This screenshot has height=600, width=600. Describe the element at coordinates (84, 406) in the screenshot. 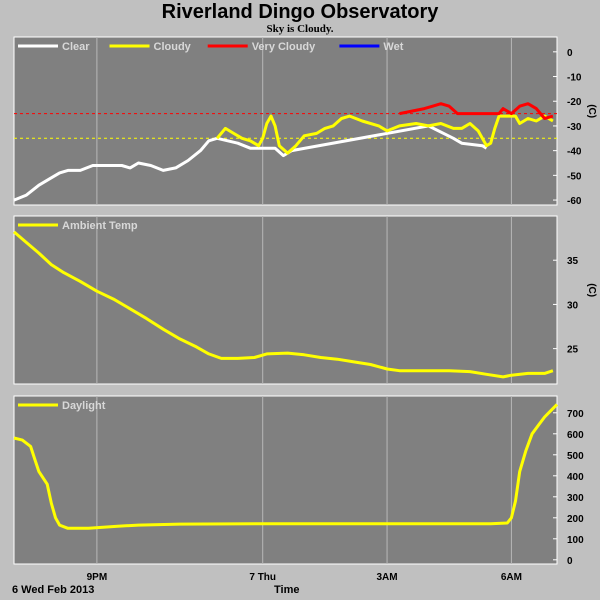

I see `legend-label-daylight: Daylight` at that location.